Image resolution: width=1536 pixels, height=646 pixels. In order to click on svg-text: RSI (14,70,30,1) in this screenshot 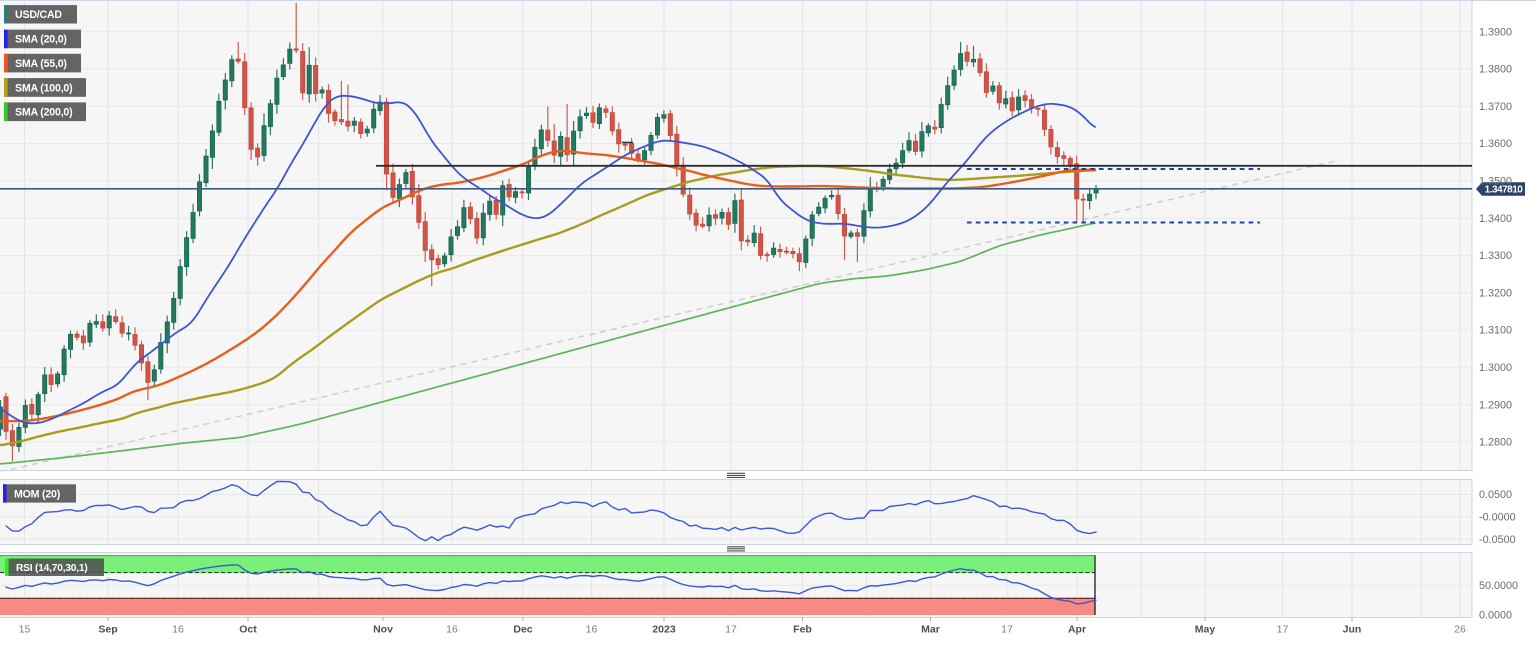, I will do `click(52, 568)`.